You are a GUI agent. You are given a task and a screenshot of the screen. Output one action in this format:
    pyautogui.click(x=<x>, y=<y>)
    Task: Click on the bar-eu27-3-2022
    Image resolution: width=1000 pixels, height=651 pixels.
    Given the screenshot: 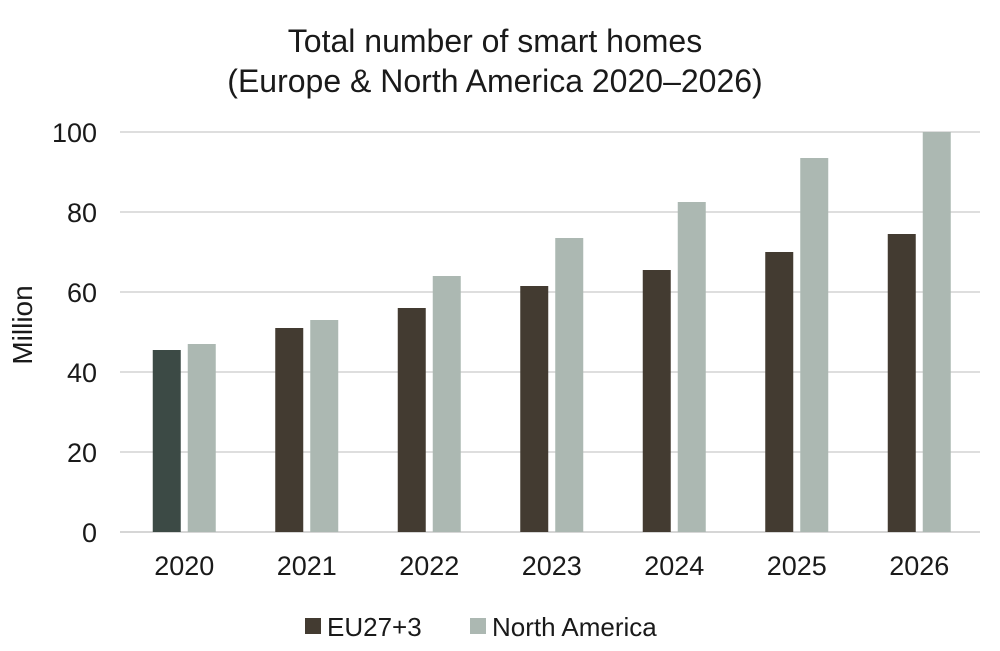 What is the action you would take?
    pyautogui.click(x=411, y=420)
    